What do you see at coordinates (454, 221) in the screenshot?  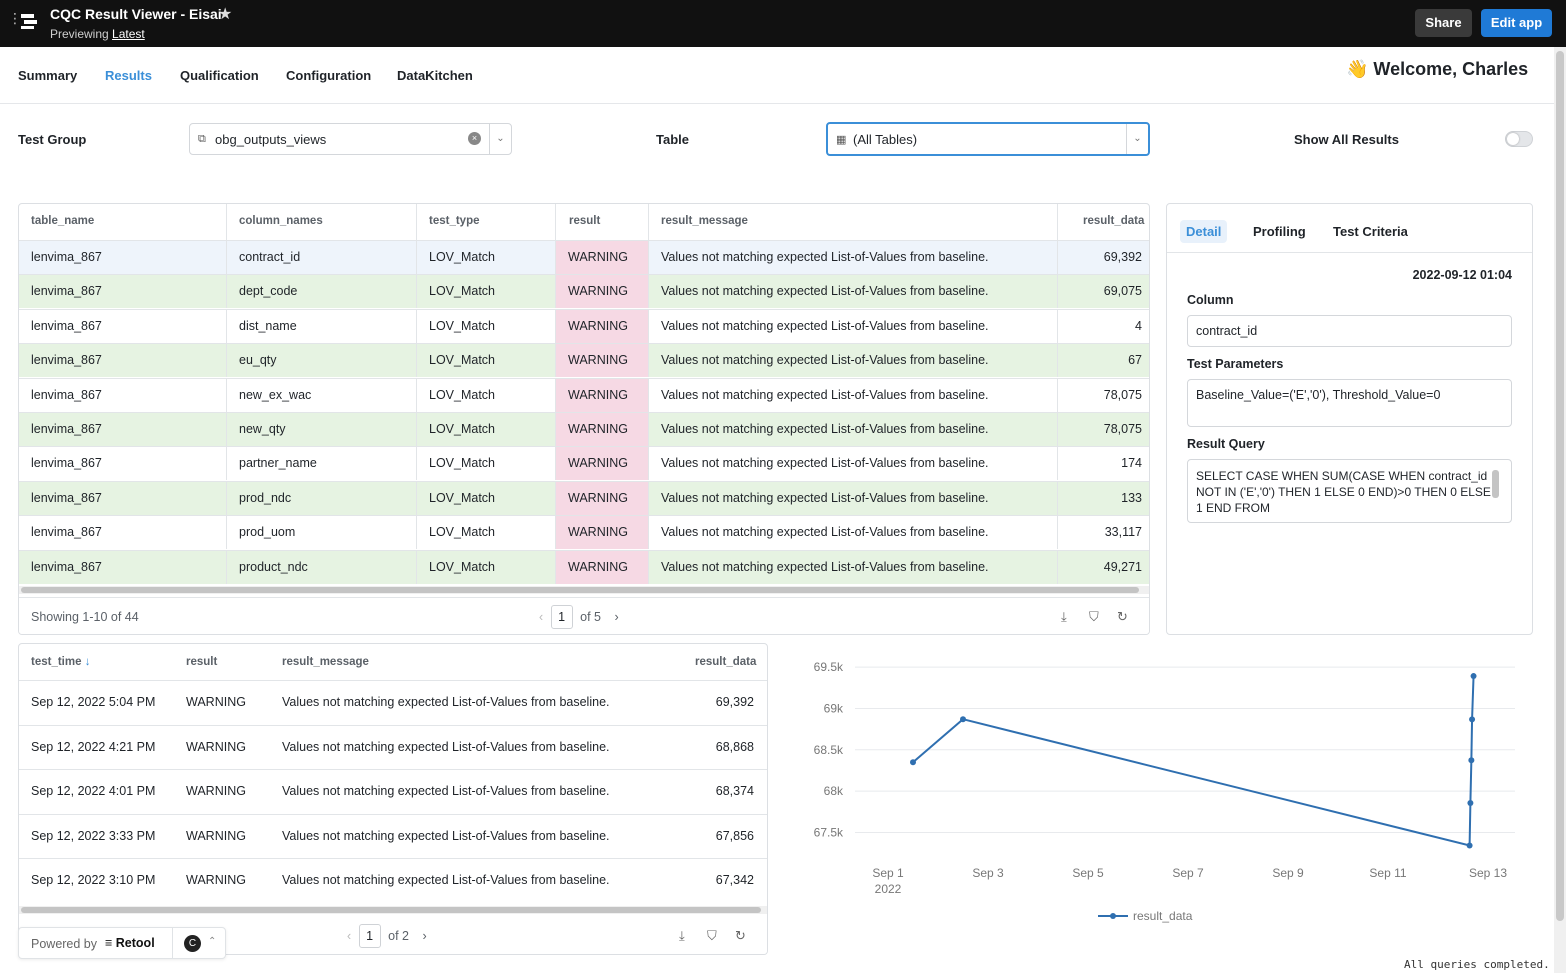 I see `col-header-test-type: test_type` at bounding box center [454, 221].